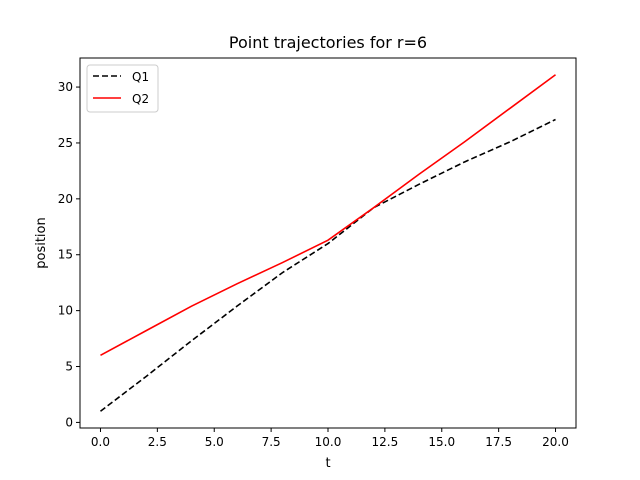 The width and height of the screenshot is (640, 480). What do you see at coordinates (41, 243) in the screenshot?
I see `y-axis-label: position` at bounding box center [41, 243].